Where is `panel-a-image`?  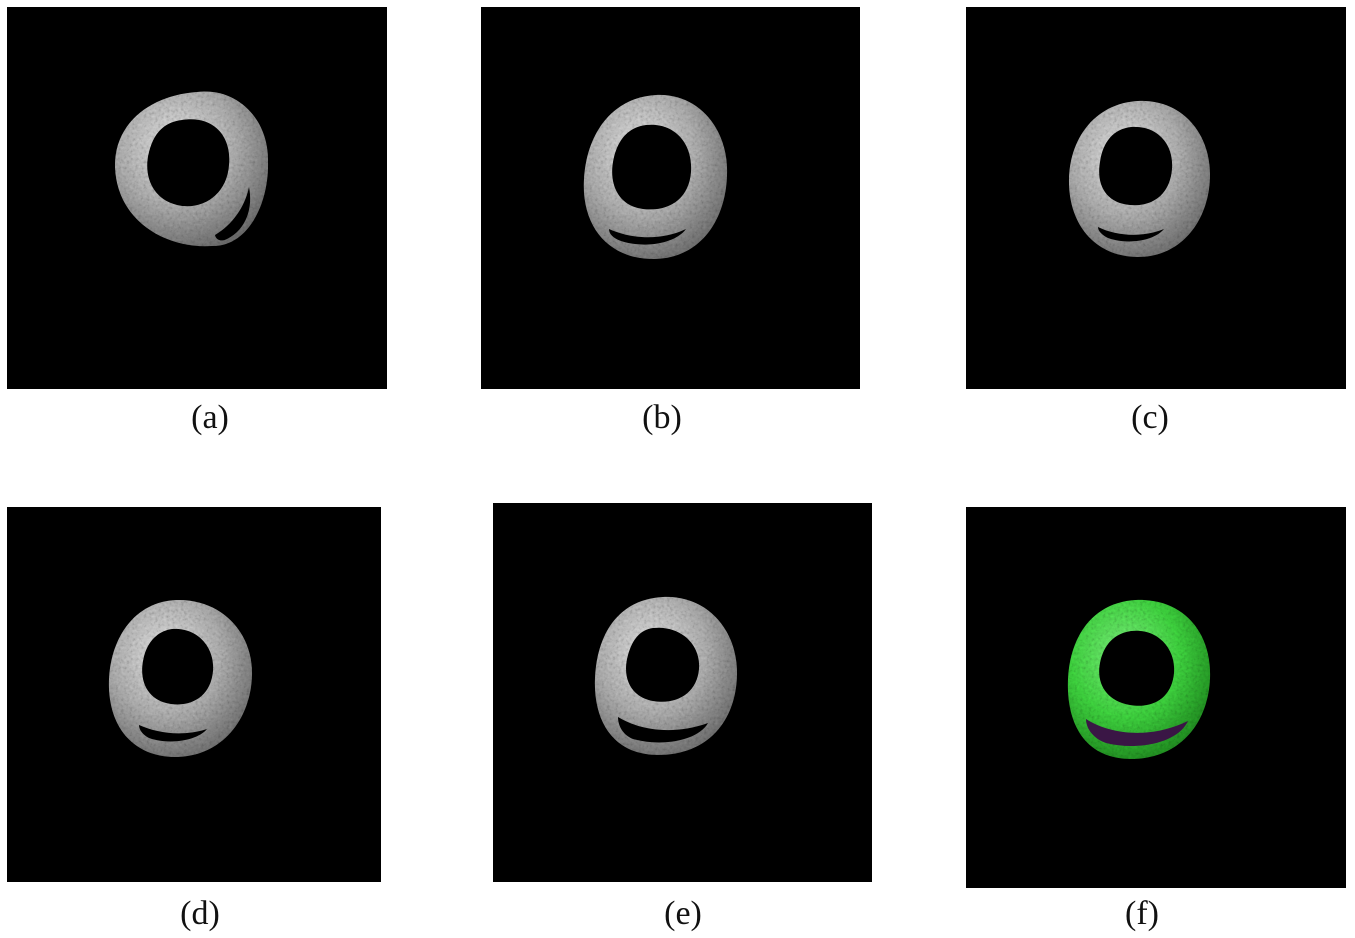 panel-a-image is located at coordinates (197, 198).